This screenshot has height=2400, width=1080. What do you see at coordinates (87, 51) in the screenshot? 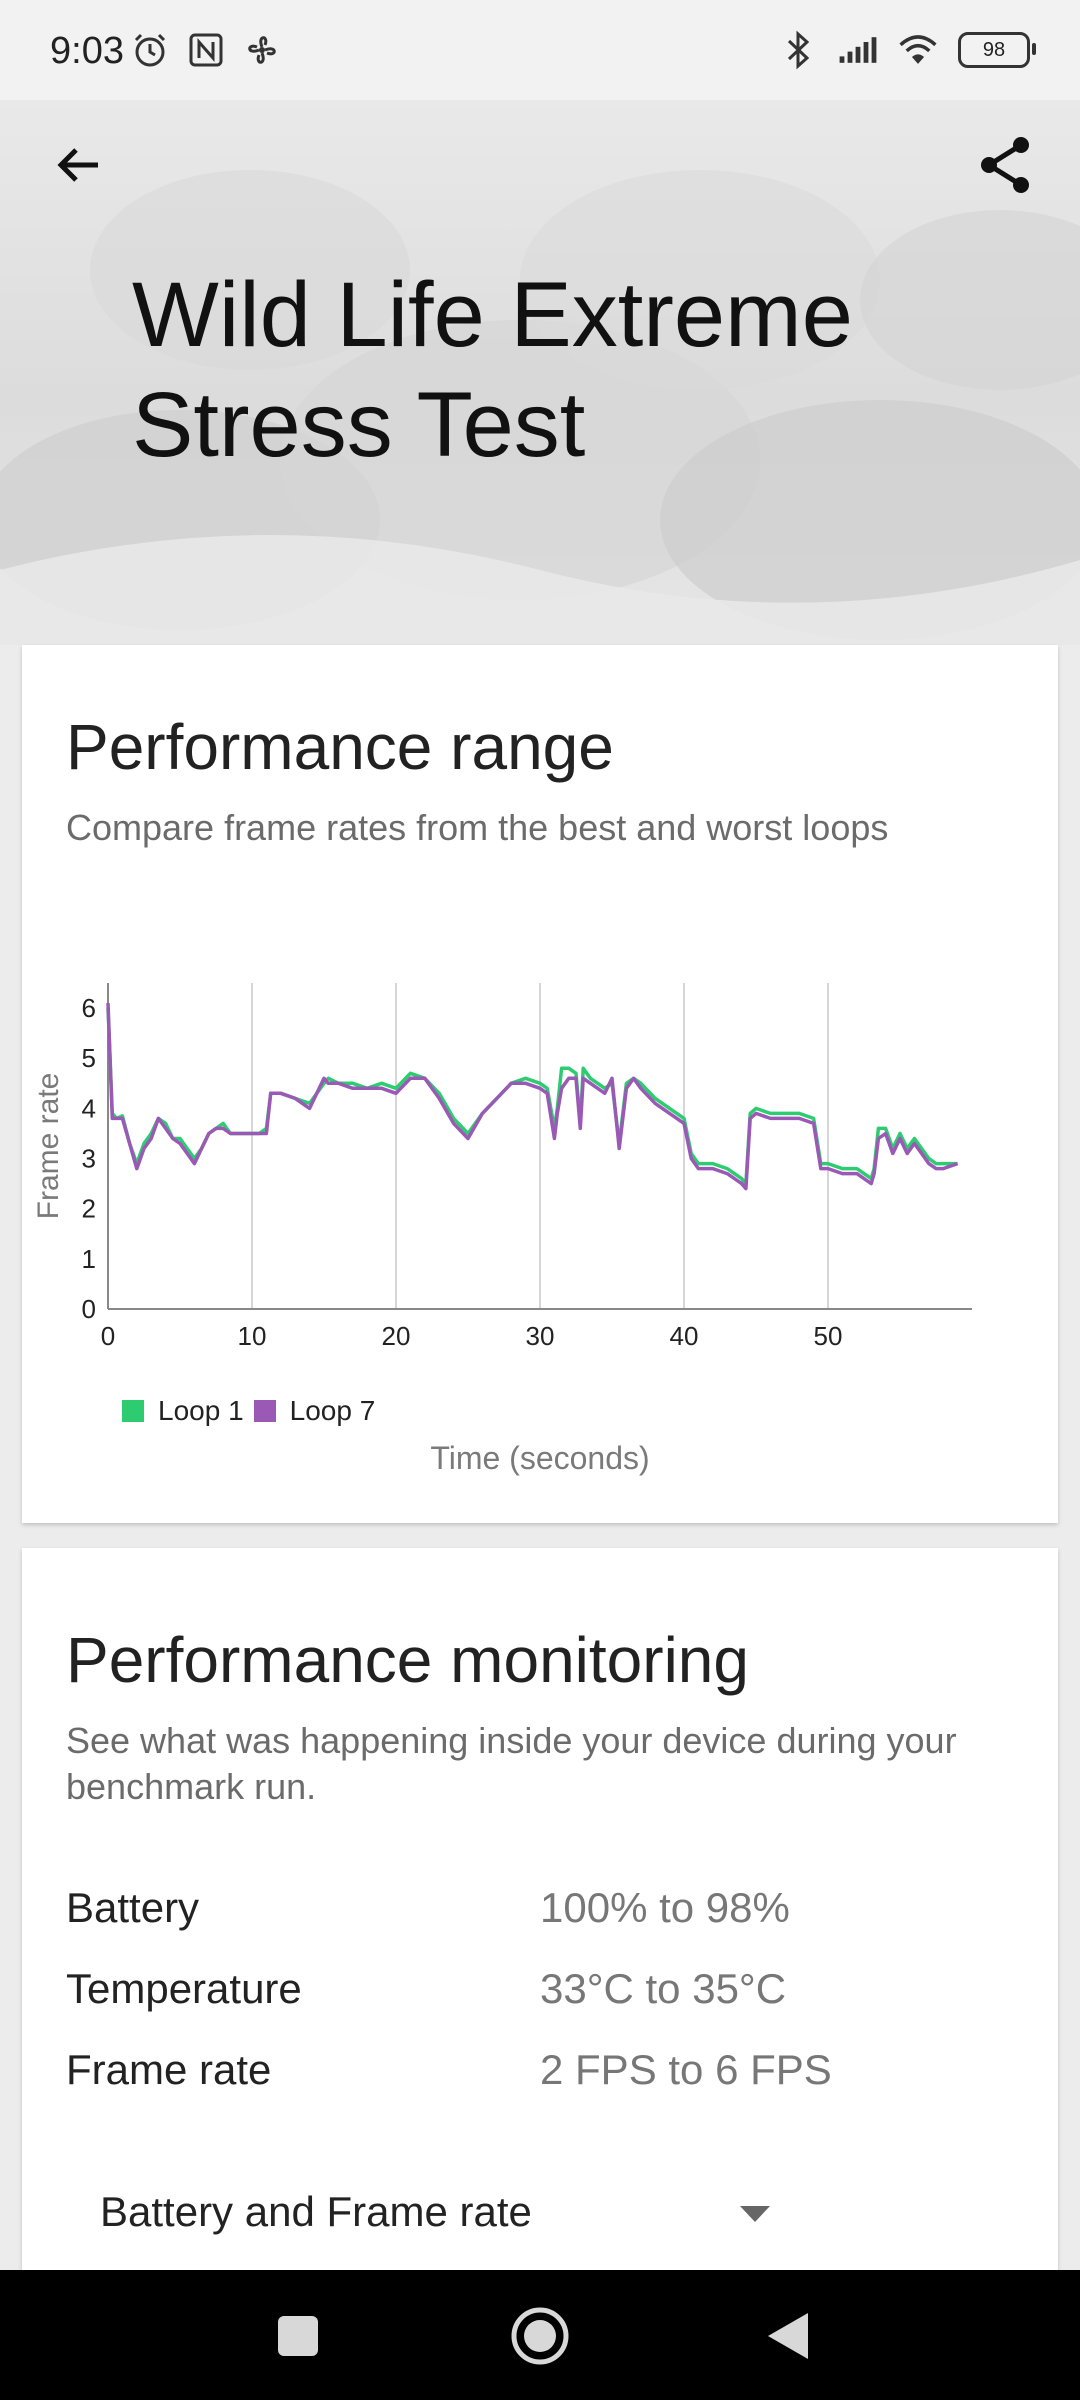
I see `status-time: 9:03` at bounding box center [87, 51].